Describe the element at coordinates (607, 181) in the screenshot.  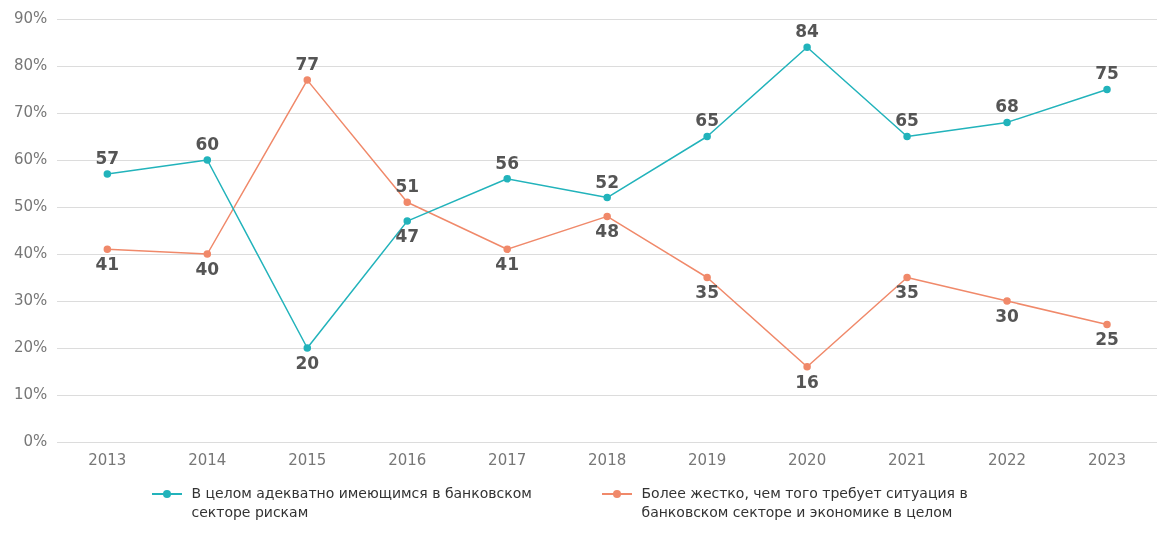
I see `data-label: 52` at that location.